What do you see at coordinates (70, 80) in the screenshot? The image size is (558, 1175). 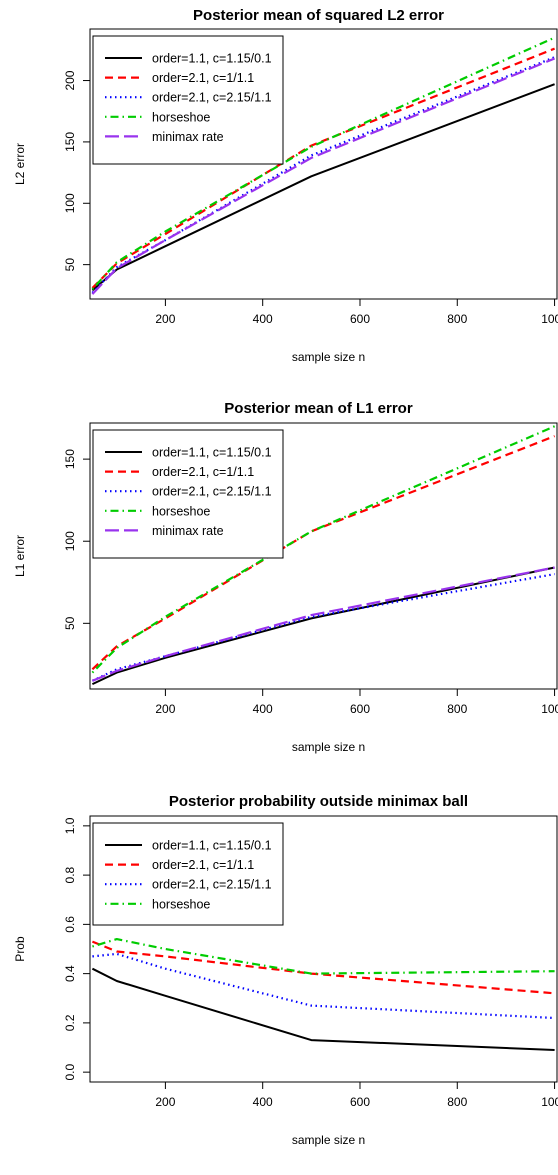 I see `y-tick-label: 200` at bounding box center [70, 80].